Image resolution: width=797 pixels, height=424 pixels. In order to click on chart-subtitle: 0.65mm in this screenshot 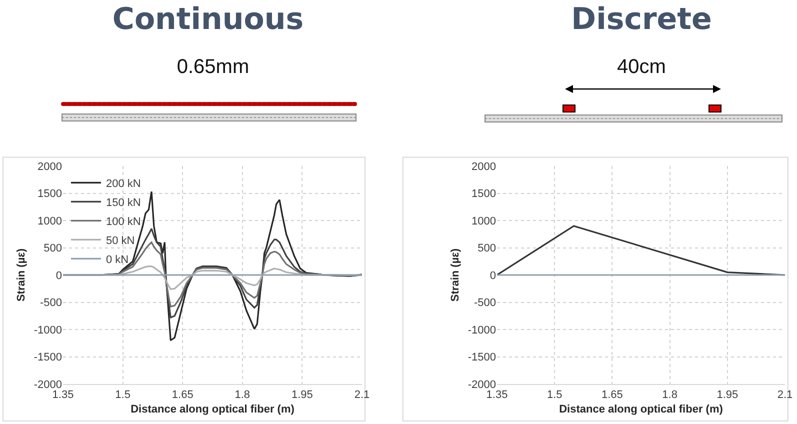, I will do `click(213, 67)`.